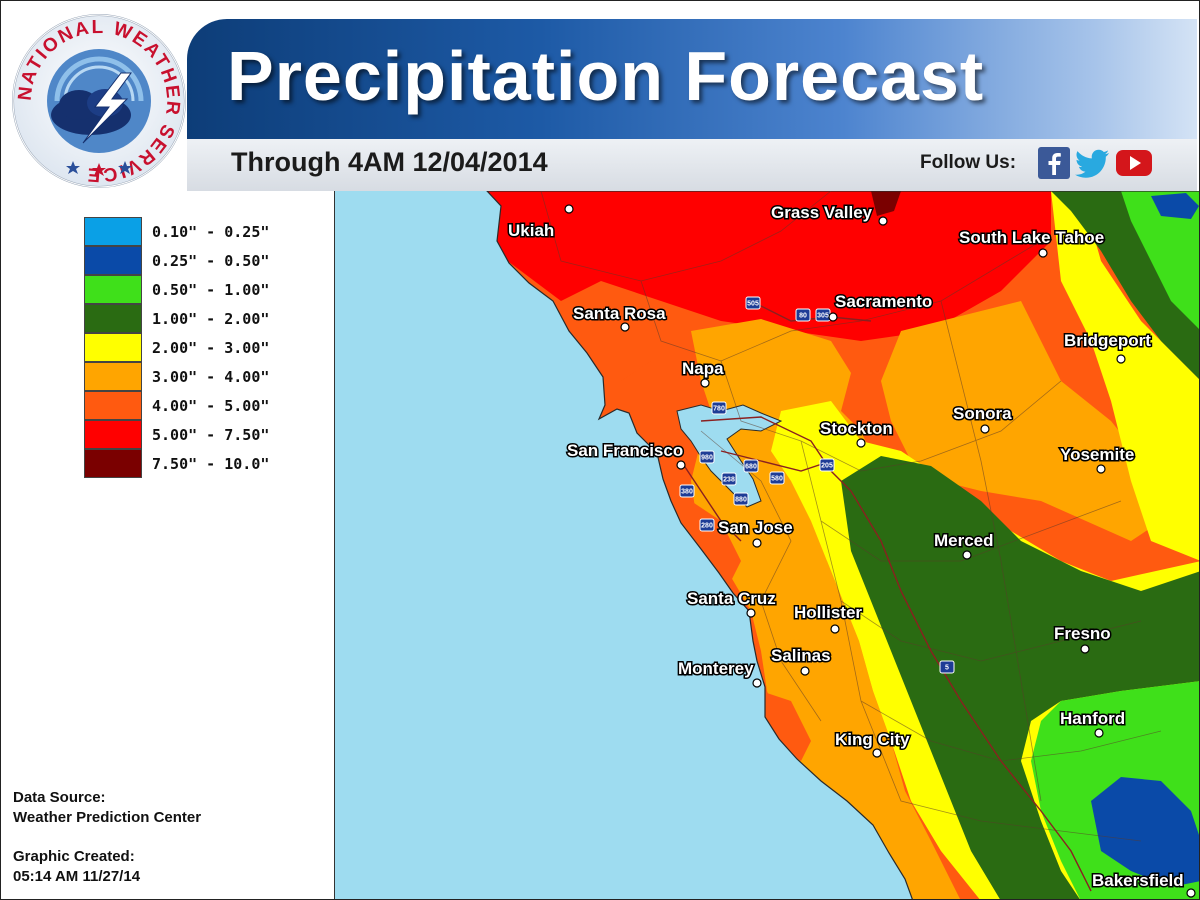 The width and height of the screenshot is (1200, 900). Describe the element at coordinates (755, 527) in the screenshot. I see `city-san-jose: San Jose` at that location.